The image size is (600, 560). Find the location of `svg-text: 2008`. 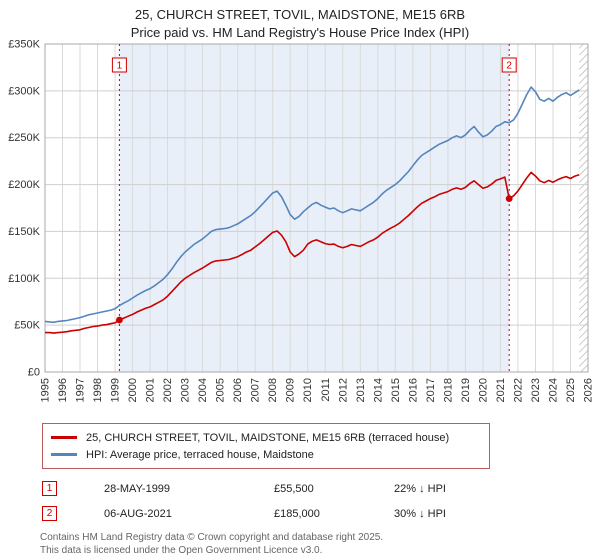

svg-text: 2008 is located at coordinates (273, 390).